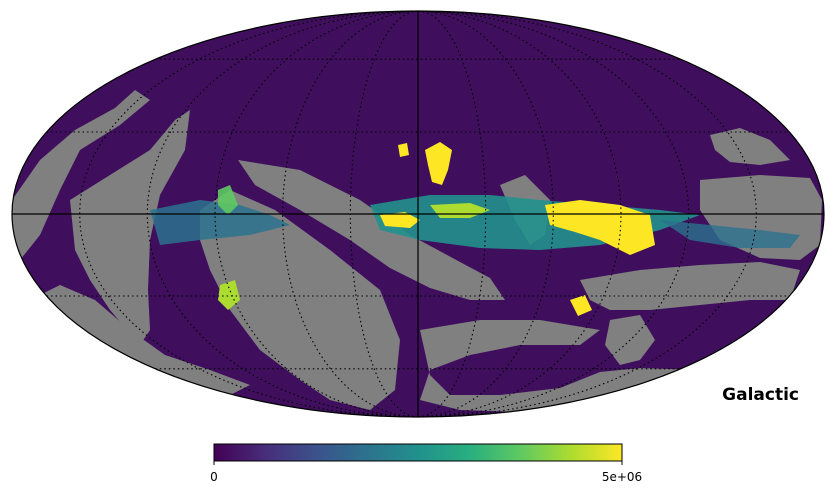 The height and width of the screenshot is (494, 836). Describe the element at coordinates (400, 220) in the screenshot. I see `plane-band-bright-left` at that location.